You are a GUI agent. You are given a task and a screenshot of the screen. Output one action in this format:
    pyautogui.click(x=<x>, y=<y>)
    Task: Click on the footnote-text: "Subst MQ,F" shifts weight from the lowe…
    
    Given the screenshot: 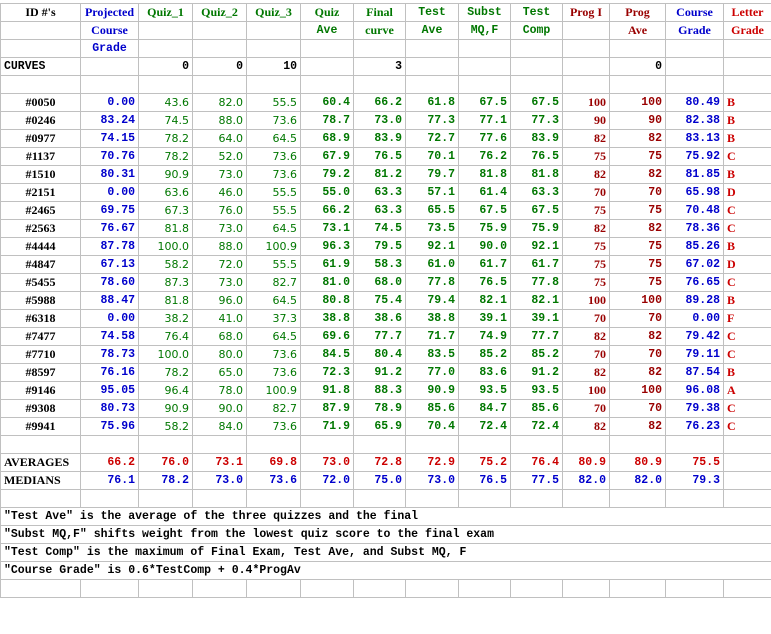 What is the action you would take?
    pyautogui.click(x=385, y=534)
    